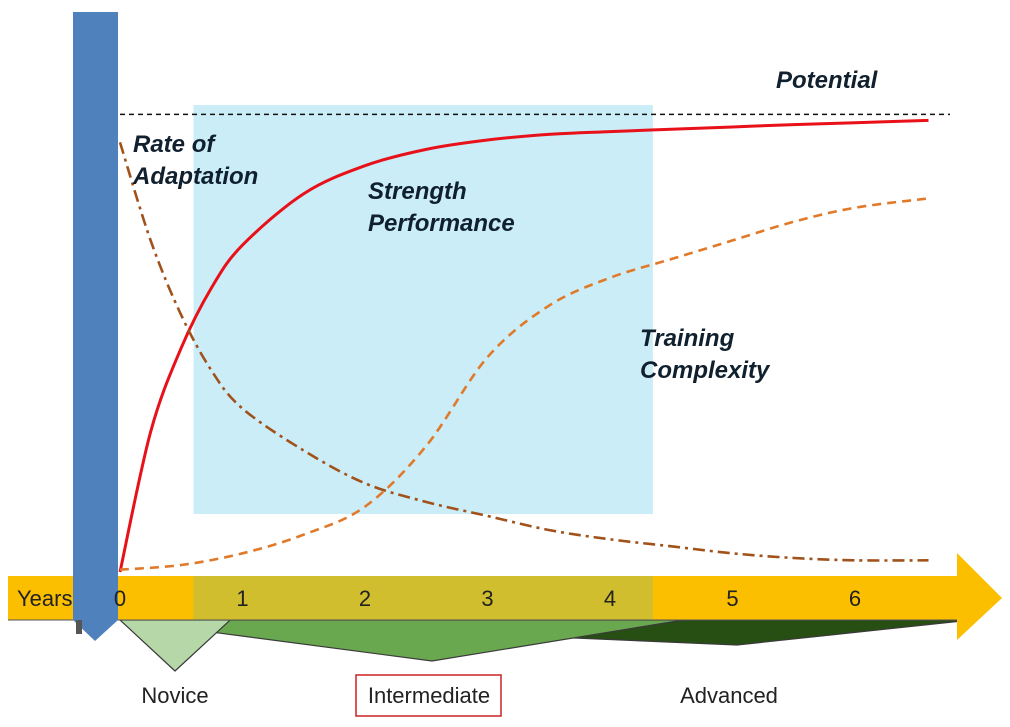 The image size is (1010, 727). I want to click on training-complexity-label-line-2: Complexity, so click(705, 370).